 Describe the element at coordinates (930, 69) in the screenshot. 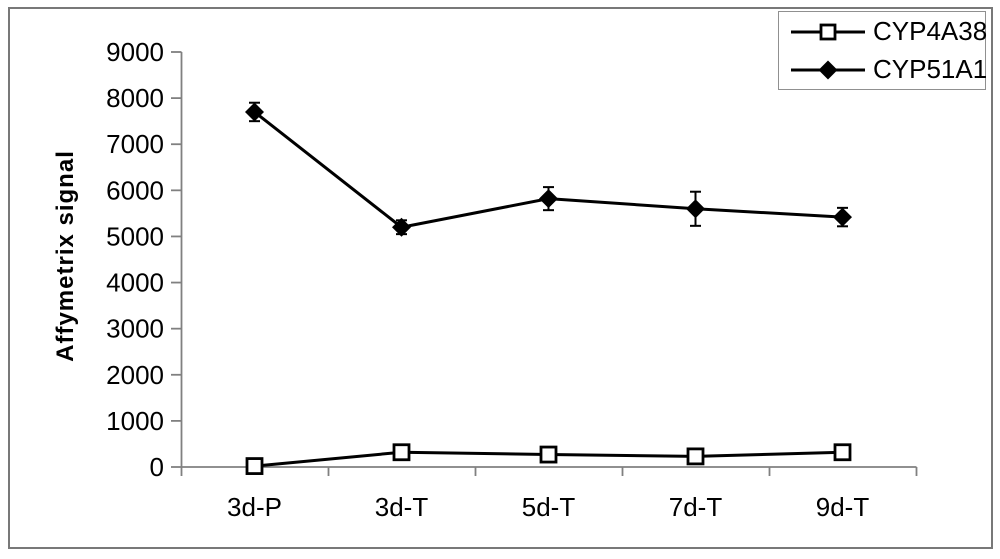

I see `legend-label: CYP51A1` at that location.